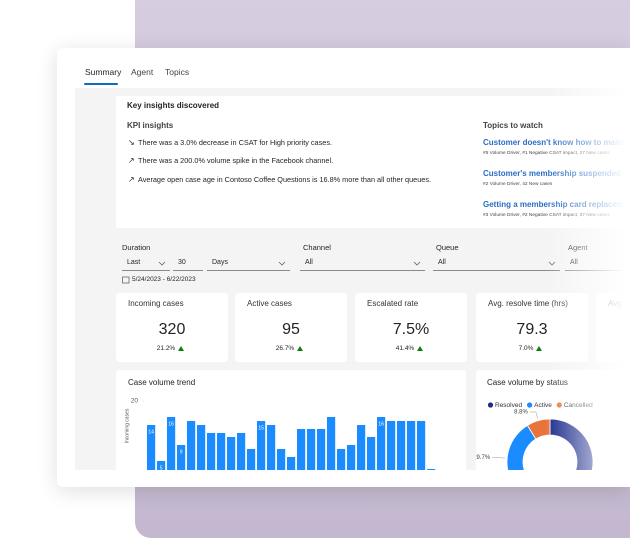  What do you see at coordinates (131, 142) in the screenshot?
I see `insight-icon: ↘` at bounding box center [131, 142].